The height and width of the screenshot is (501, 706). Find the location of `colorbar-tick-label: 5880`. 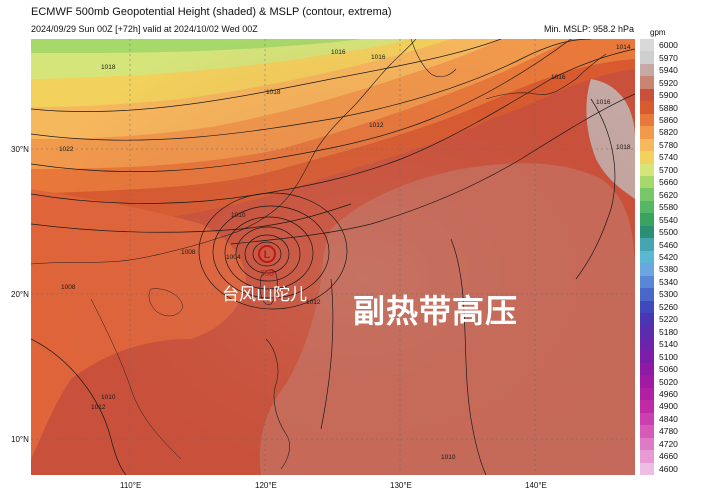

colorbar-tick-label: 5880 is located at coordinates (668, 107).